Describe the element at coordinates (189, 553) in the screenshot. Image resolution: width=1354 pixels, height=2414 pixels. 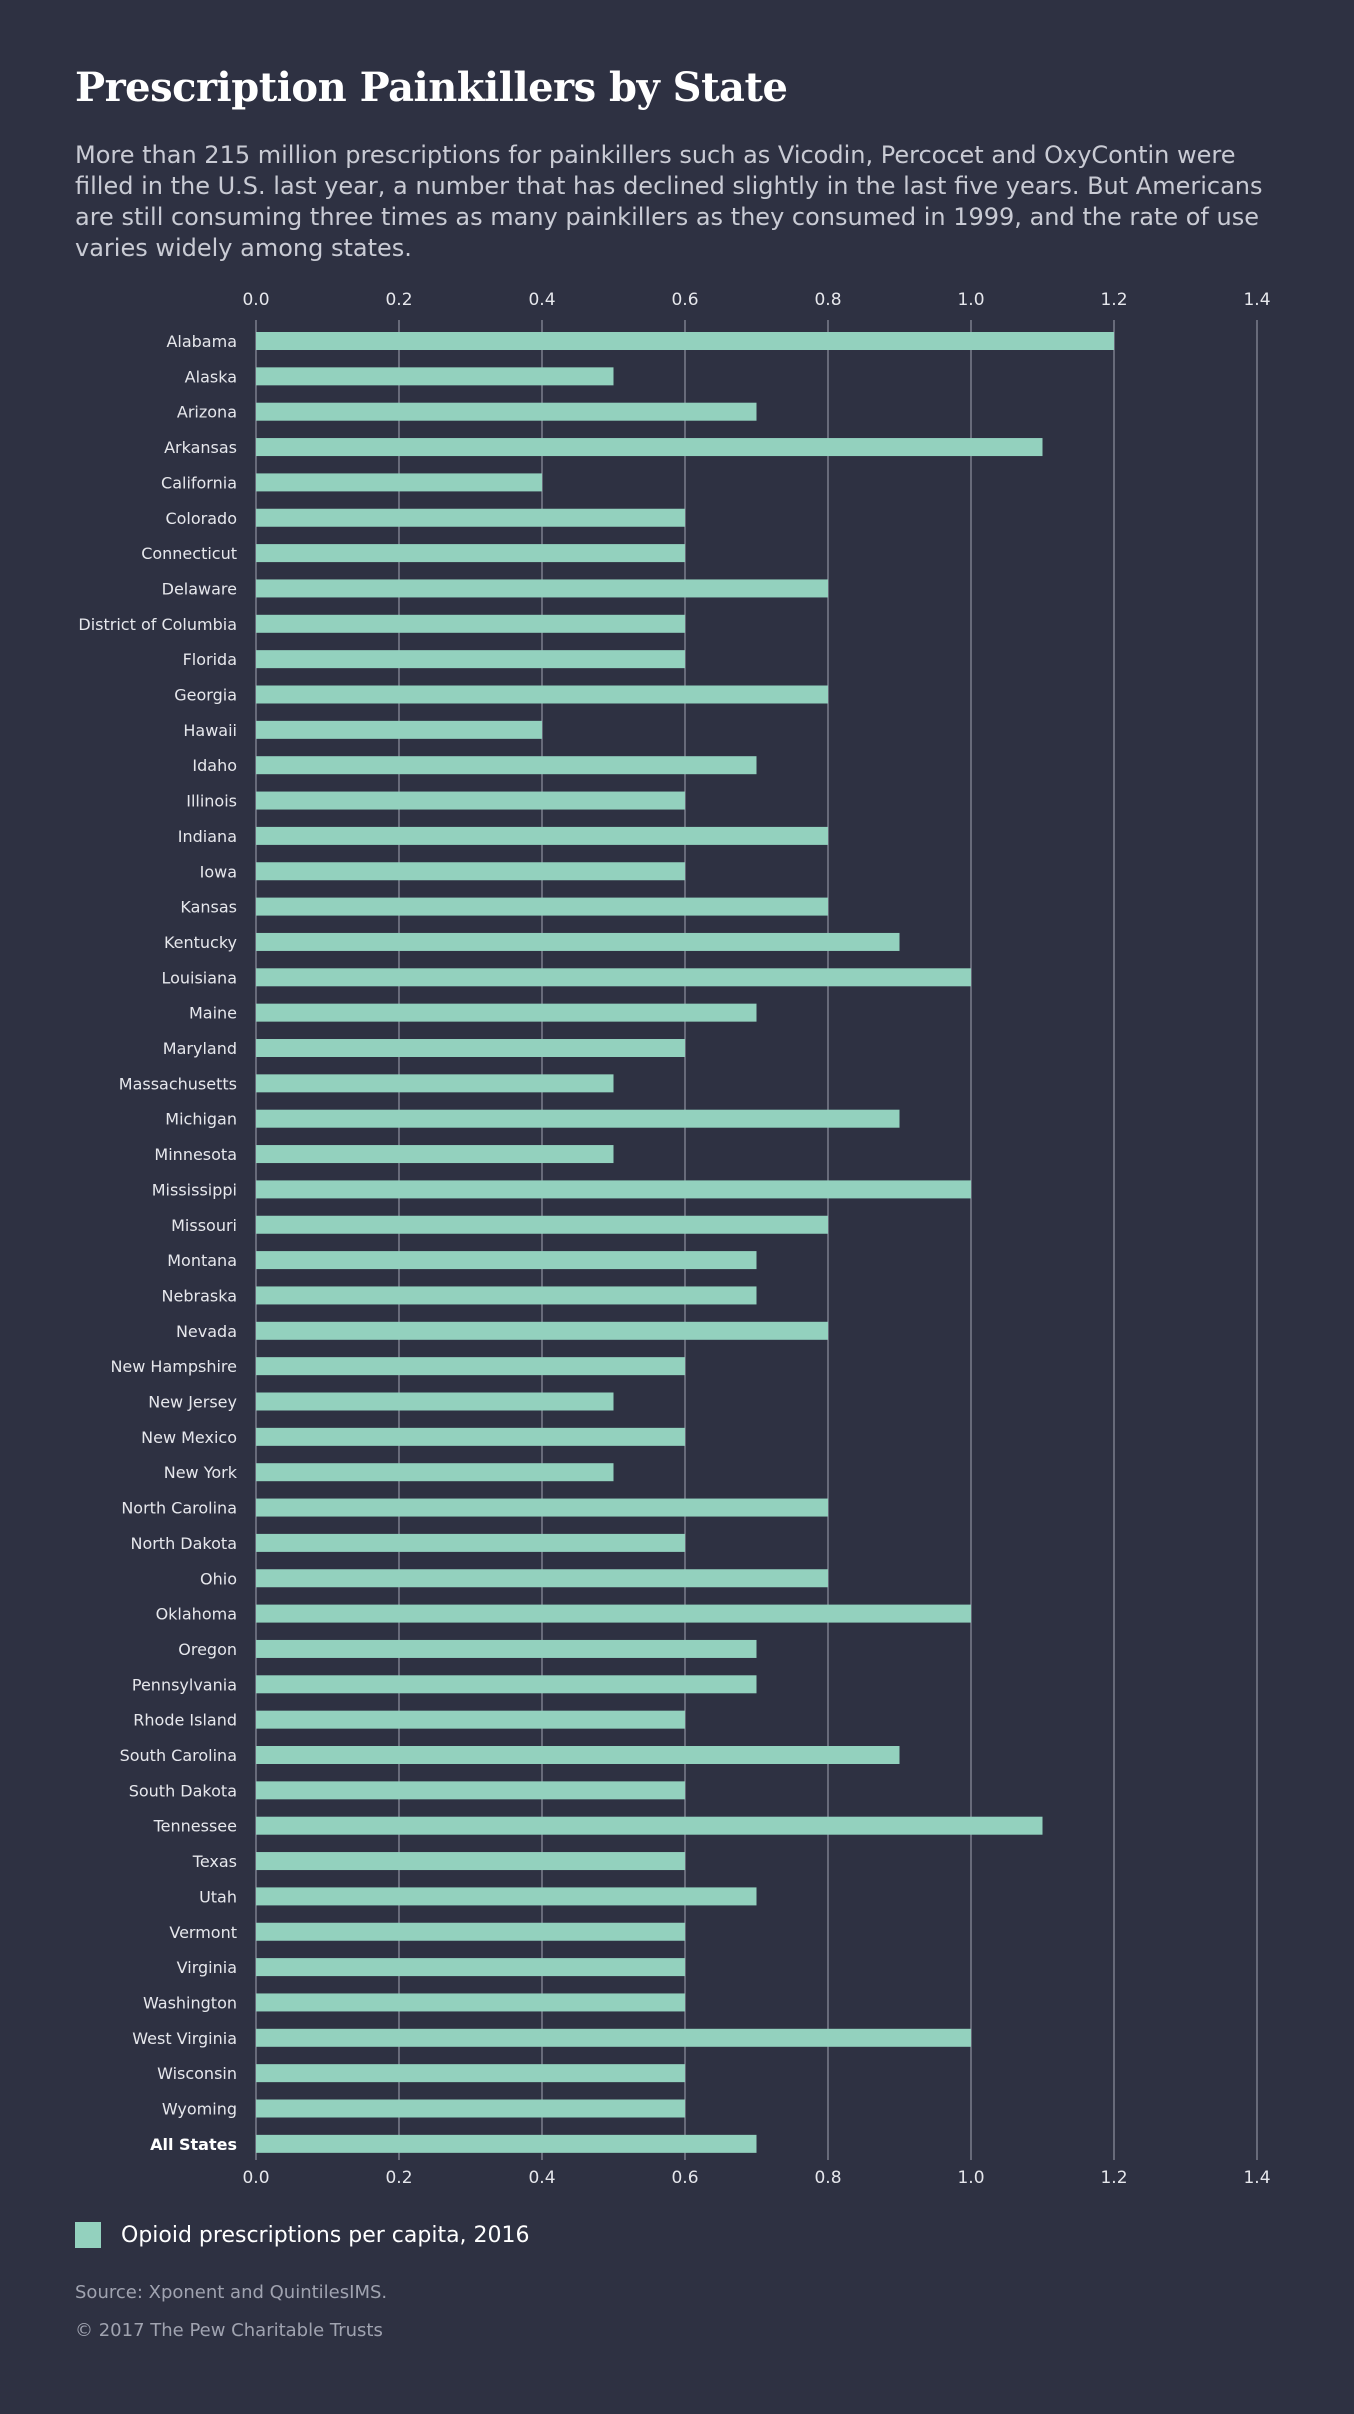
I see `category-label: Connecticut` at that location.